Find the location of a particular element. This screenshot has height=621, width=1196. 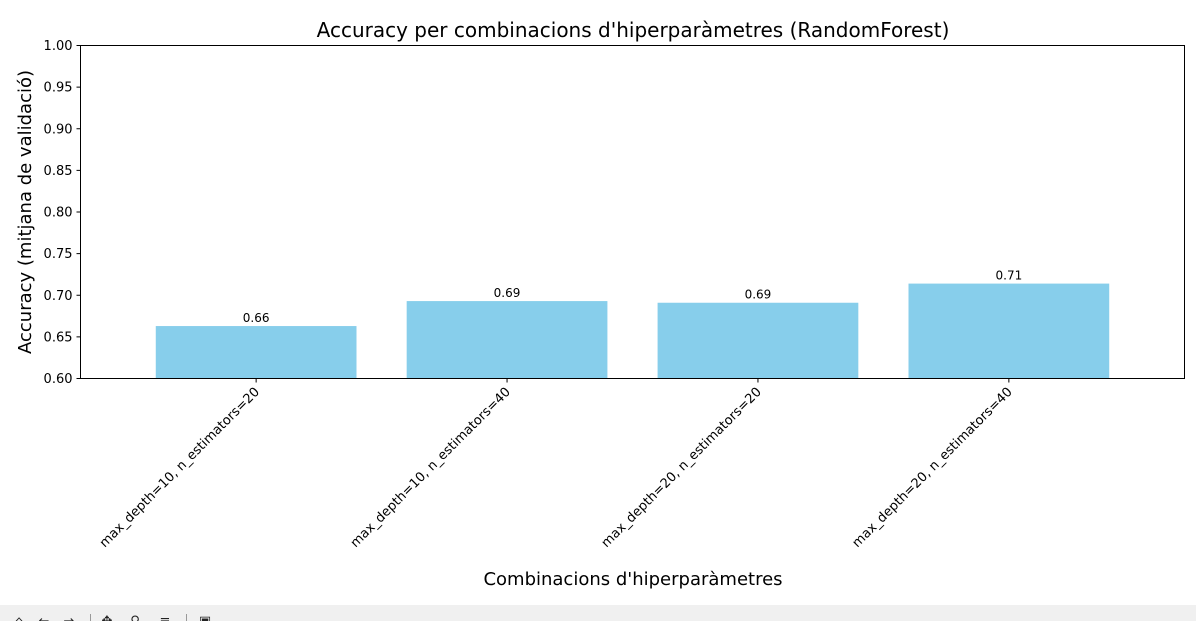

data-label: 0.71 is located at coordinates (1009, 276).